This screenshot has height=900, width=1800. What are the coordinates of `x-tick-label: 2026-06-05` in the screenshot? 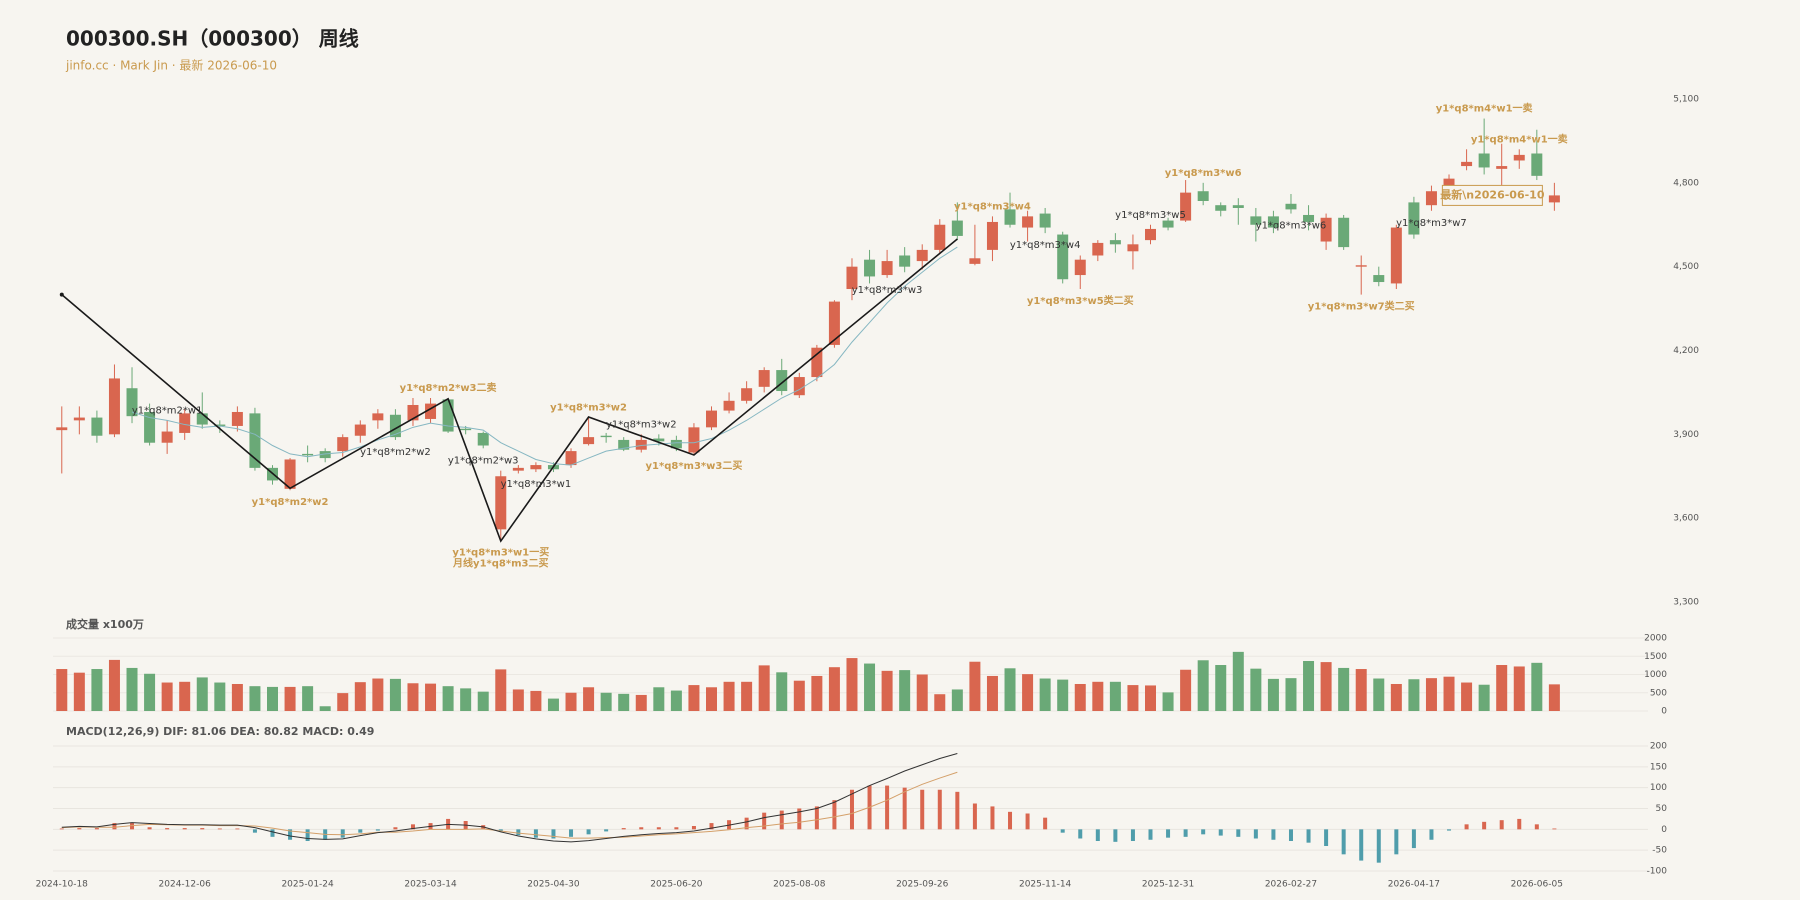 It's located at (1537, 885).